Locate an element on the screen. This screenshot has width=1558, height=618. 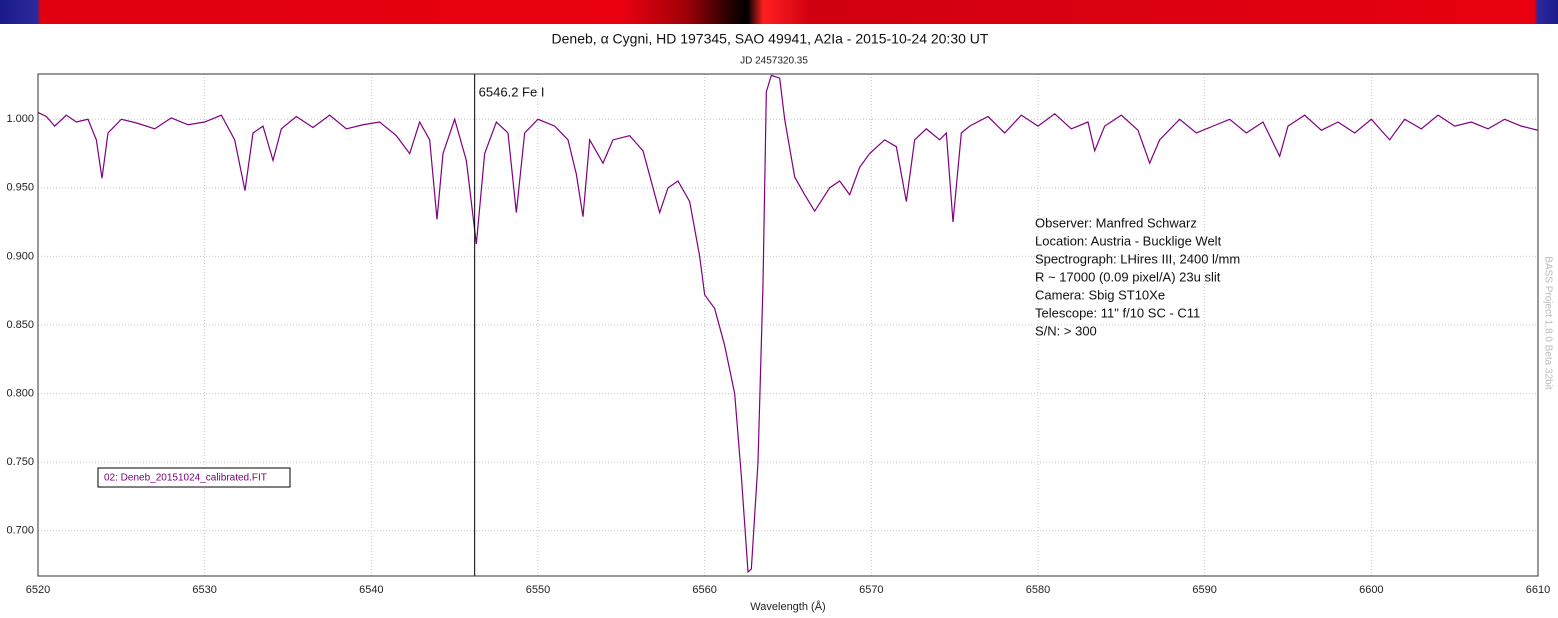
info-line: S/N: > 300 is located at coordinates (1066, 330).